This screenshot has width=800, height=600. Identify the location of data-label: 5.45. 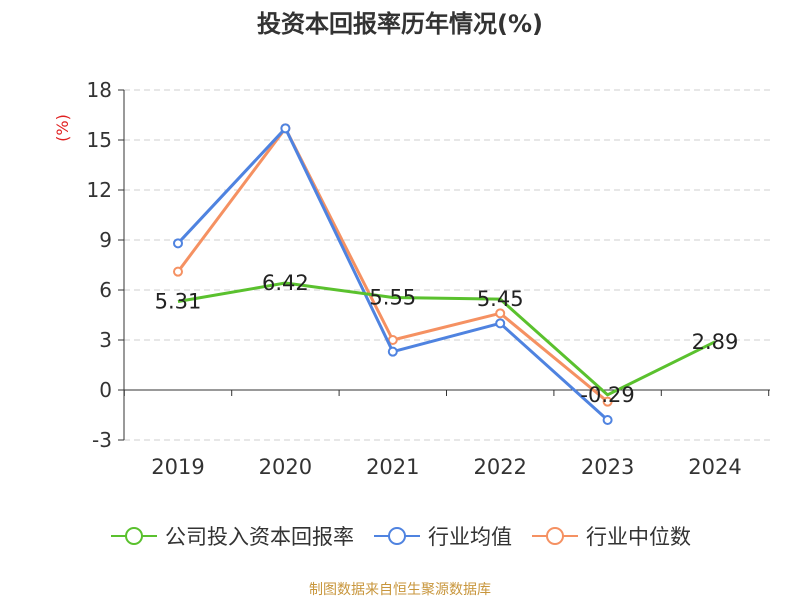
(500, 299).